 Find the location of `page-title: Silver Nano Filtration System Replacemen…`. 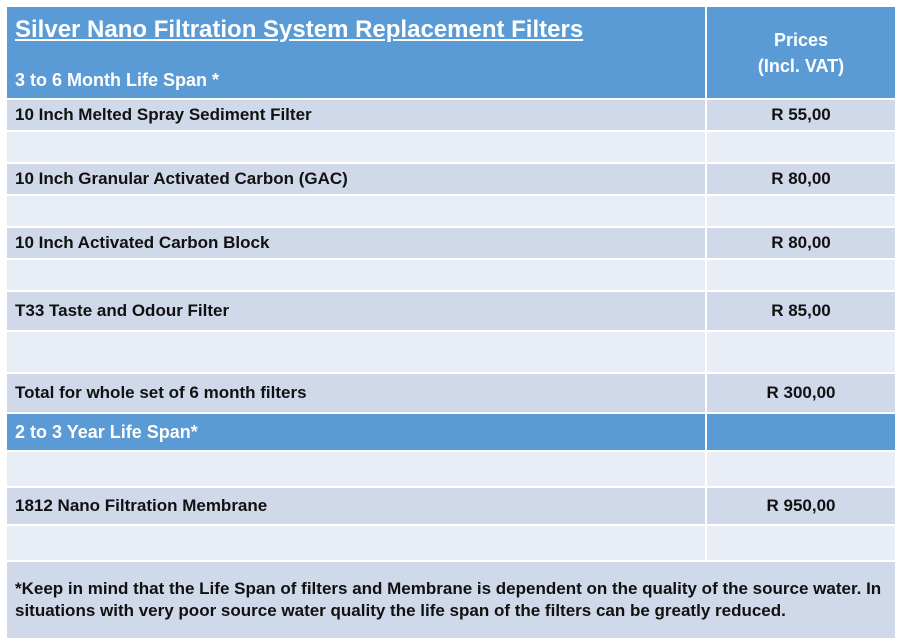

page-title: Silver Nano Filtration System Replacemen… is located at coordinates (299, 29).